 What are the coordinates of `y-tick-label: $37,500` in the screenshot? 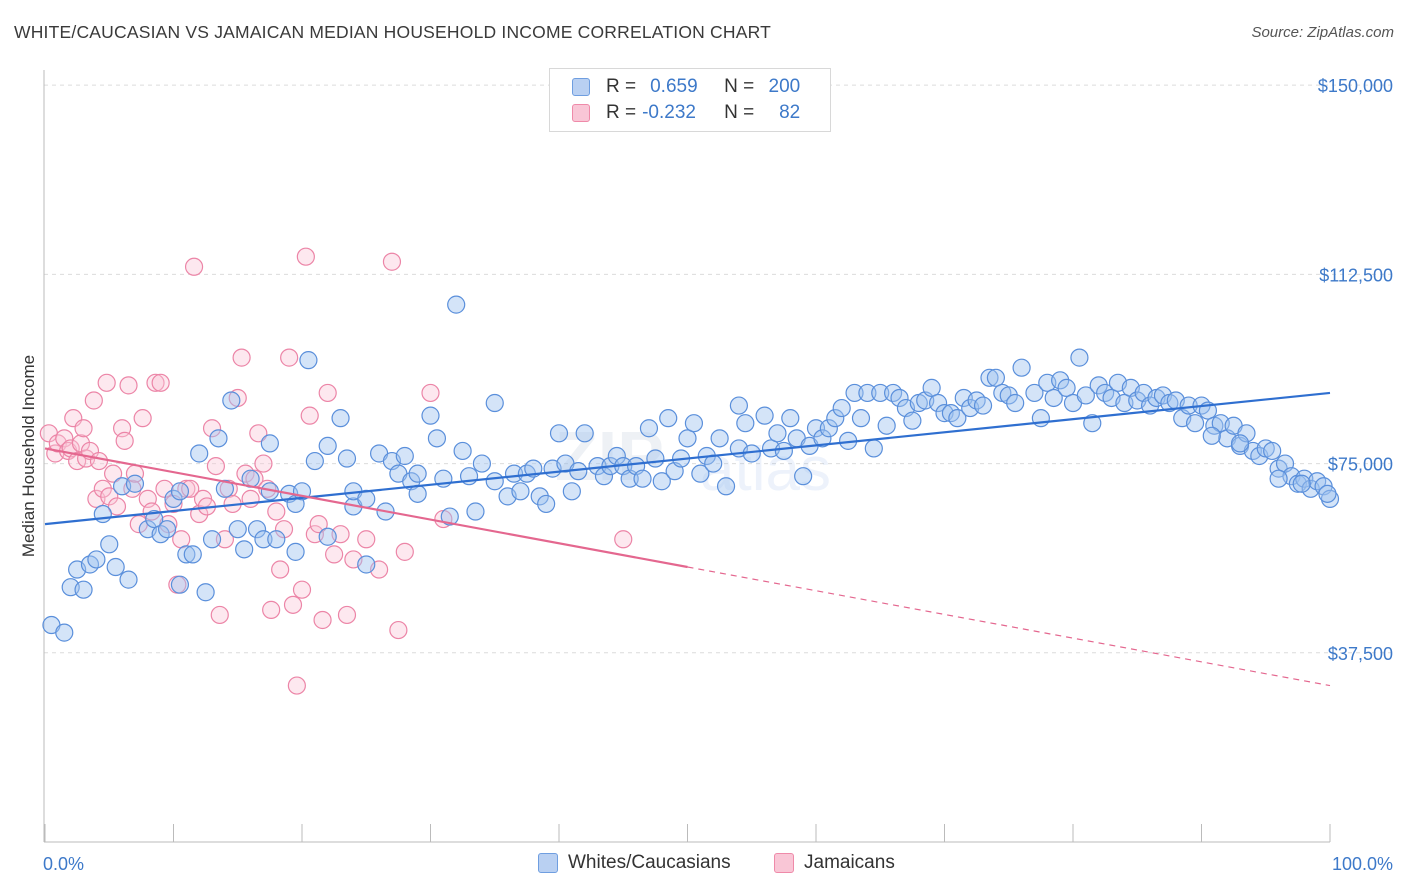 It's located at (1360, 654).